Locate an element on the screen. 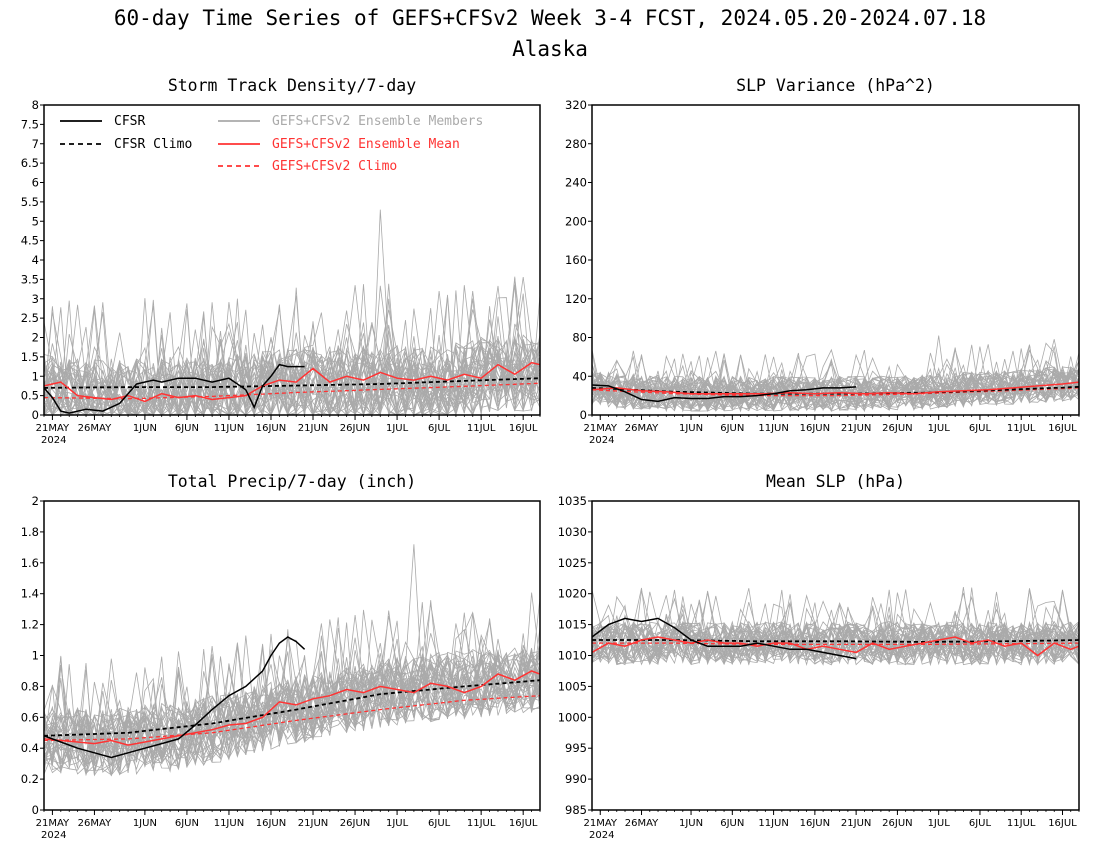  y-tick-label: 1.4 is located at coordinates (30, 594).